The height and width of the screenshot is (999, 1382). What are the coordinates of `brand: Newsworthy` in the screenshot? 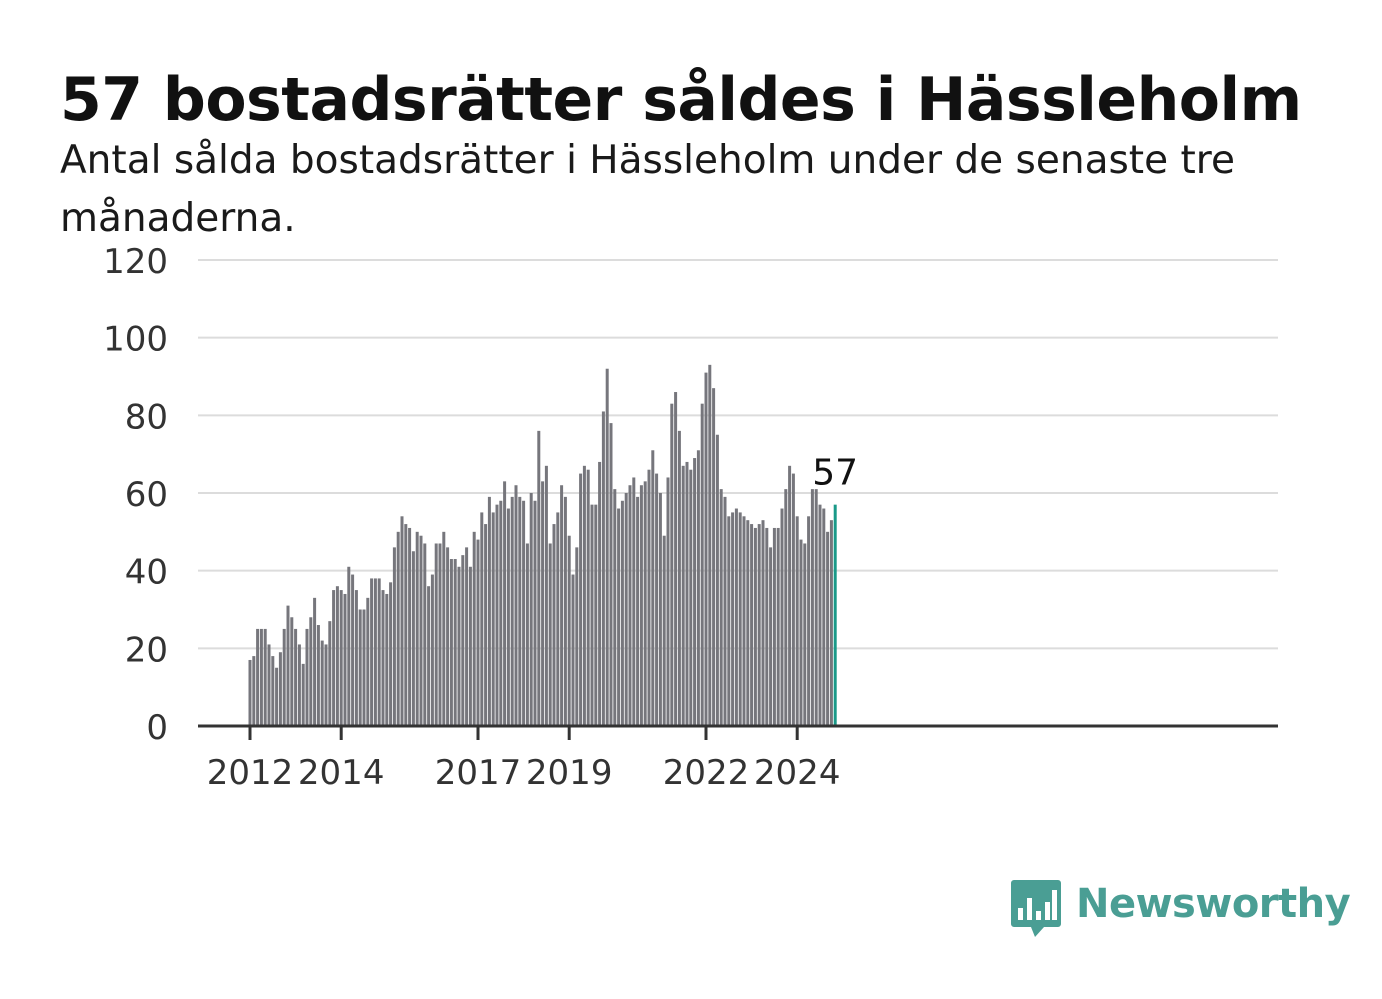 It's located at (1180, 910).